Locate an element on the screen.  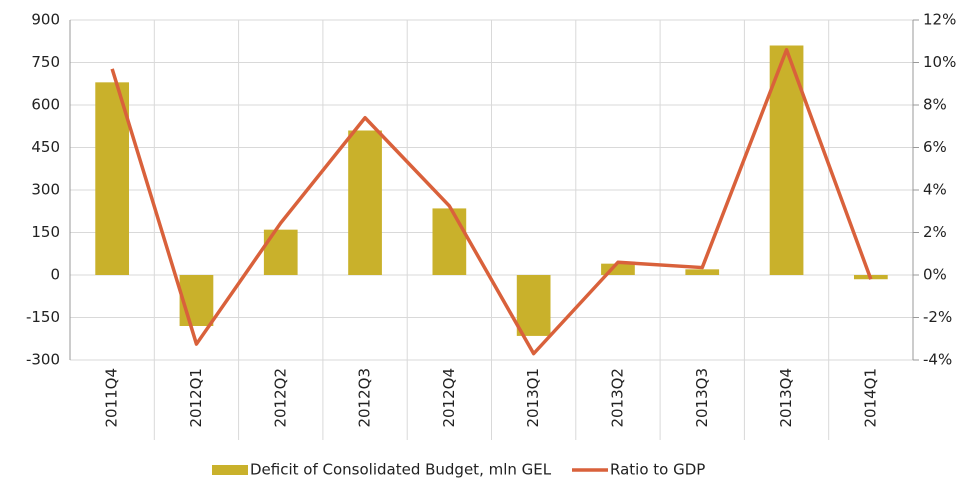
y-tick-label: 450 is located at coordinates (45, 147).